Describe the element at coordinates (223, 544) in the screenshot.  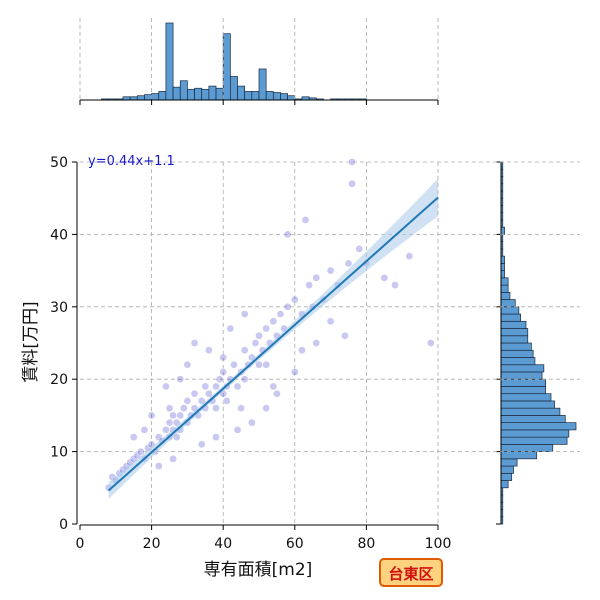
I see `x-tick-label: 40` at that location.